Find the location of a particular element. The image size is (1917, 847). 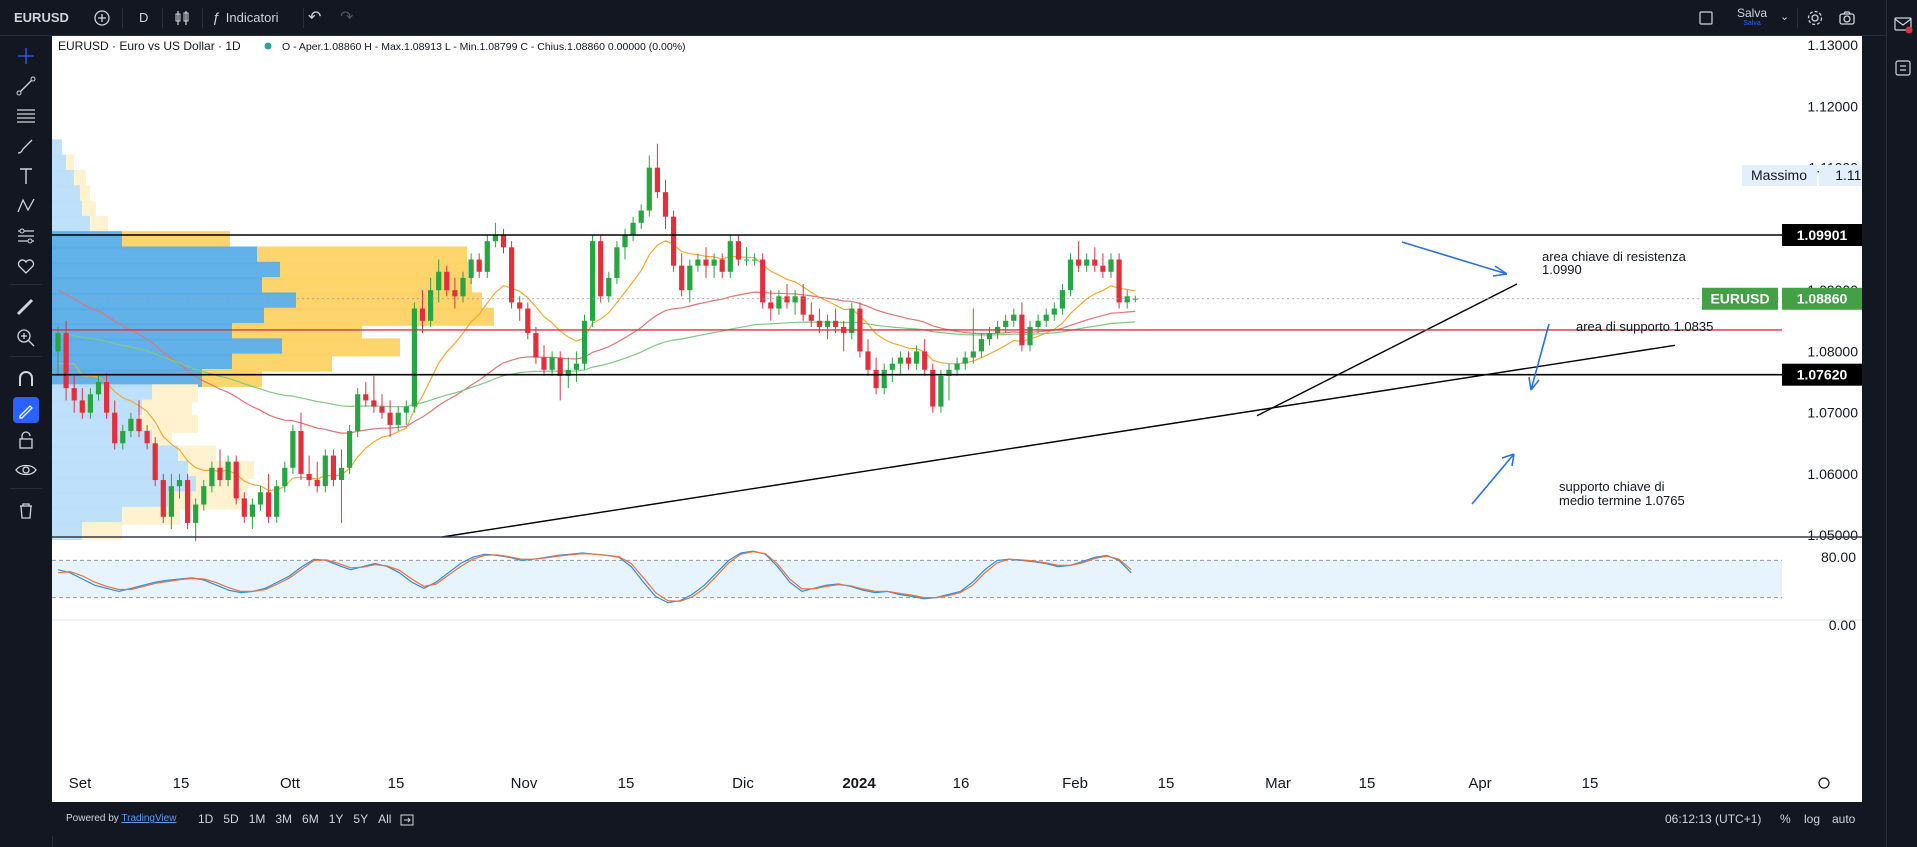

time-tick-label: Nov is located at coordinates (524, 783).